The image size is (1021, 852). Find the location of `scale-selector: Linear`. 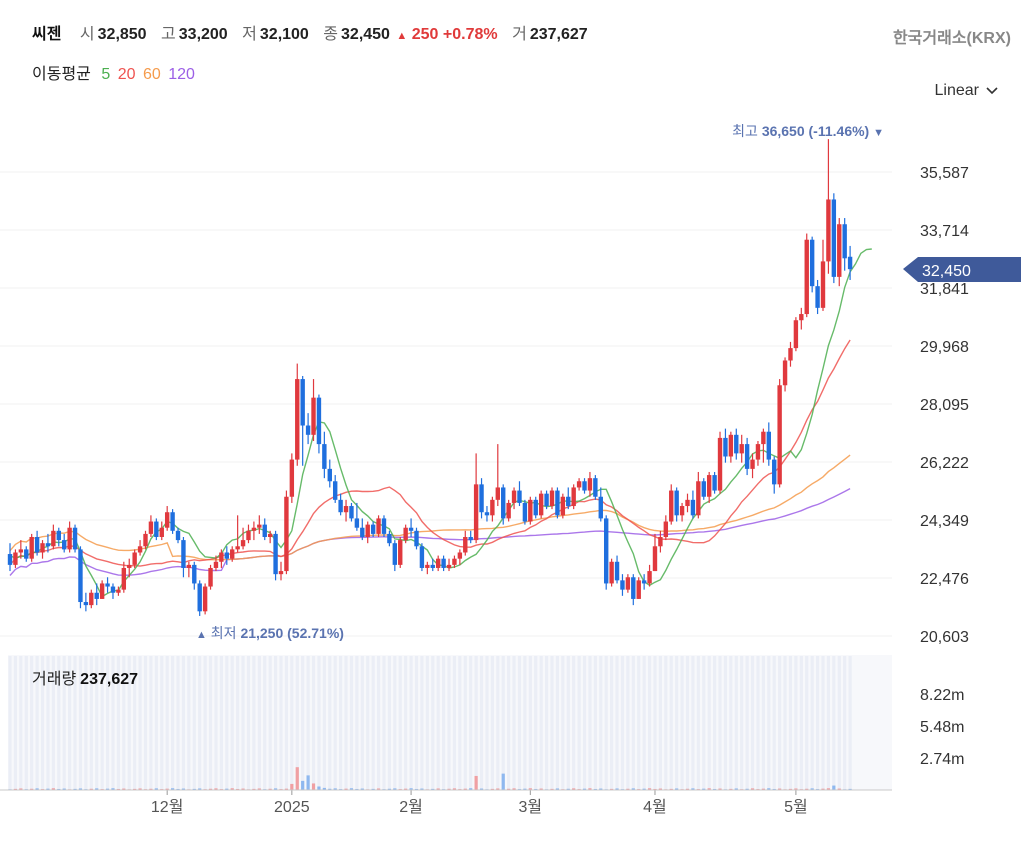

scale-selector: Linear is located at coordinates (967, 91).